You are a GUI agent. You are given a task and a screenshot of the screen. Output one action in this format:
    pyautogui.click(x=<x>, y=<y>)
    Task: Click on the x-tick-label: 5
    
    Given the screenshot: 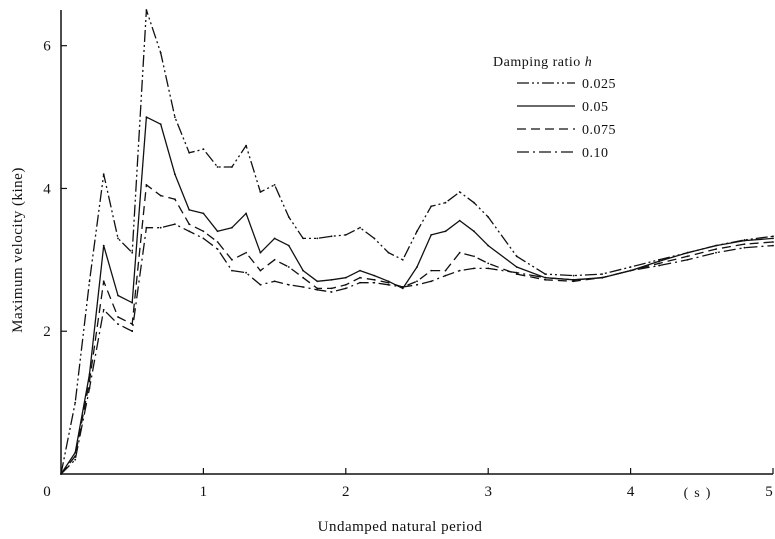 What is the action you would take?
    pyautogui.click(x=769, y=492)
    